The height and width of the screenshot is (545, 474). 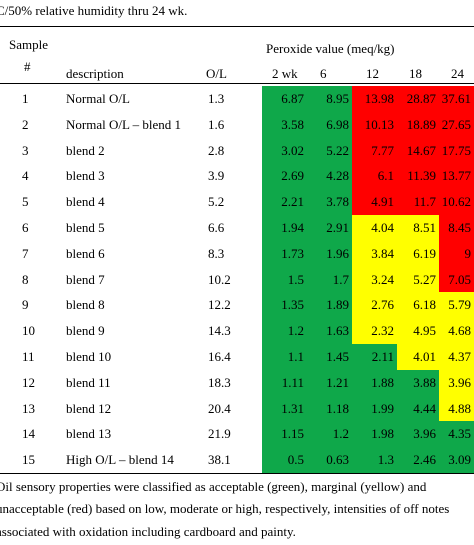 I want to click on sample-number: 4, so click(x=25, y=176).